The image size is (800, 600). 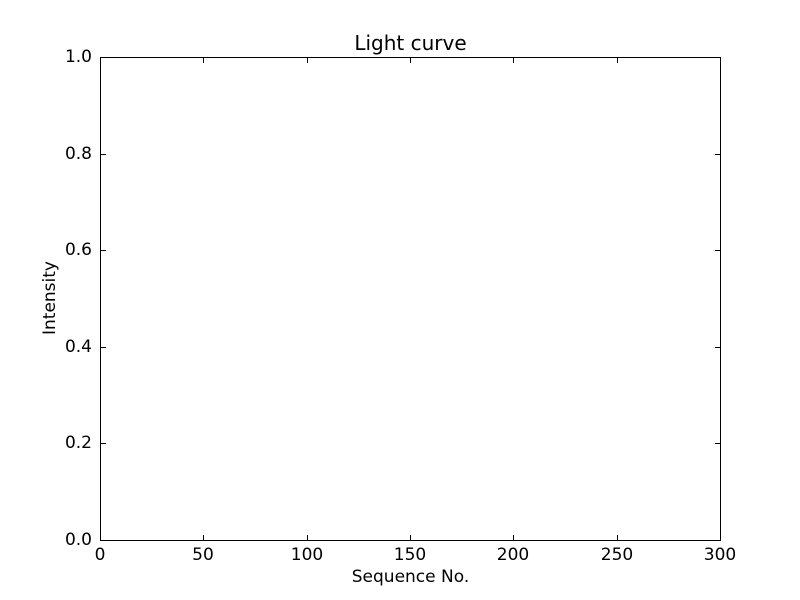 I want to click on y-tick-label: 0.0, so click(x=78, y=540).